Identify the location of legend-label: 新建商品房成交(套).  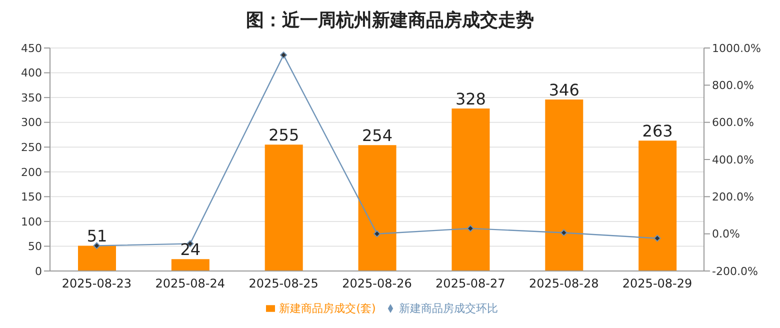
(327, 308).